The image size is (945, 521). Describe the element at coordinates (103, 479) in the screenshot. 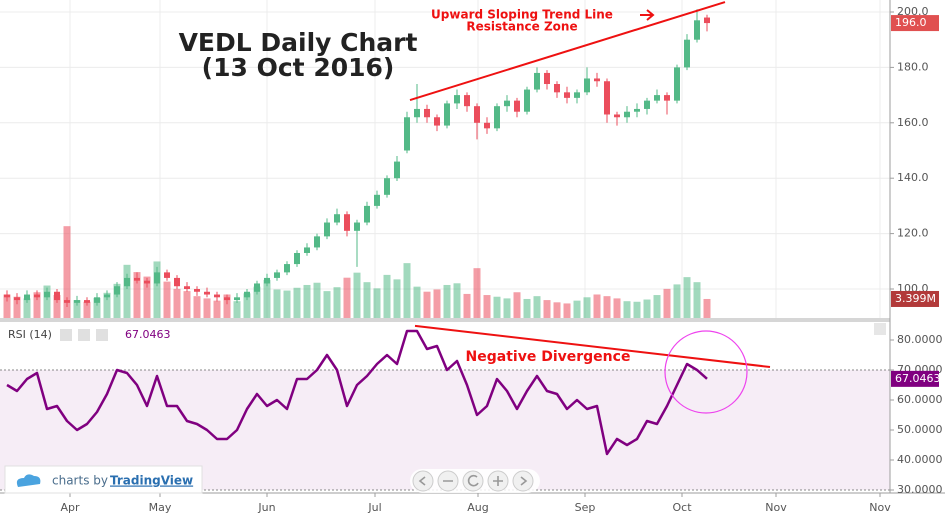

I see `watermark: charts by TradingView` at that location.